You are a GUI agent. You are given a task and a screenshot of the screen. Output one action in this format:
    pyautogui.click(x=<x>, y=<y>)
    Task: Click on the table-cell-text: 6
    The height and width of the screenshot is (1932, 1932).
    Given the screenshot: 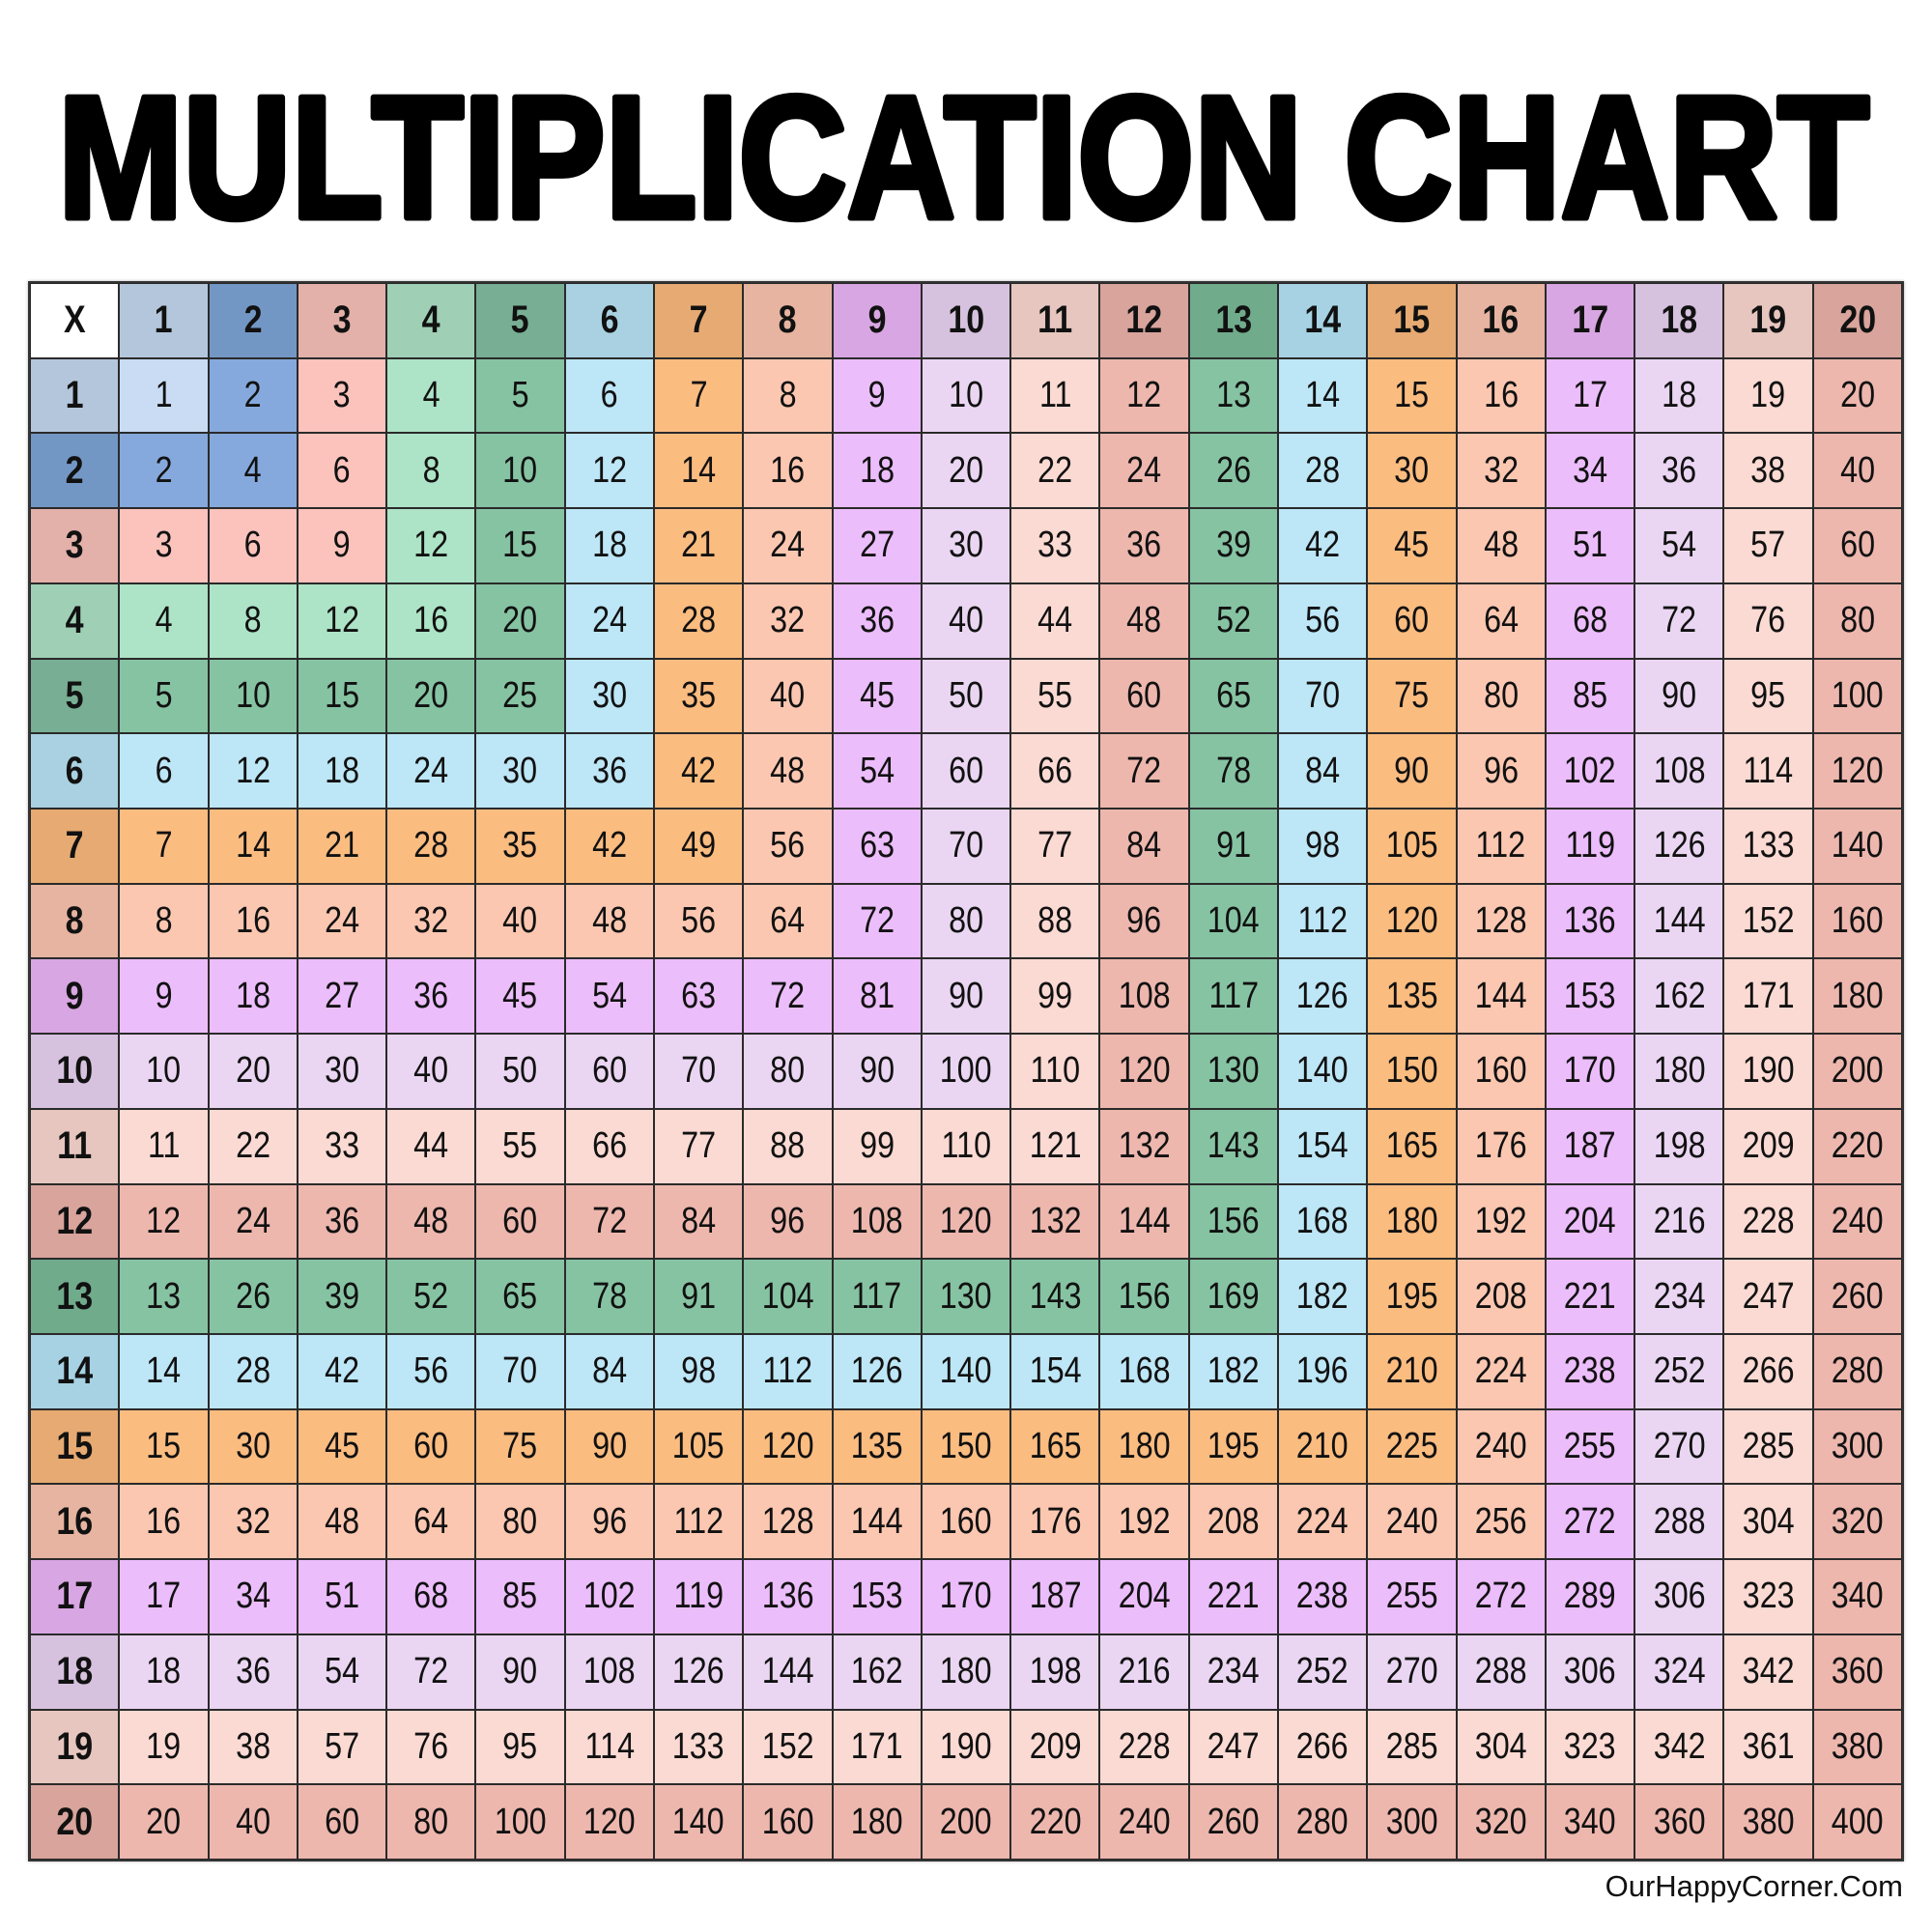 What is the action you would take?
    pyautogui.click(x=342, y=470)
    